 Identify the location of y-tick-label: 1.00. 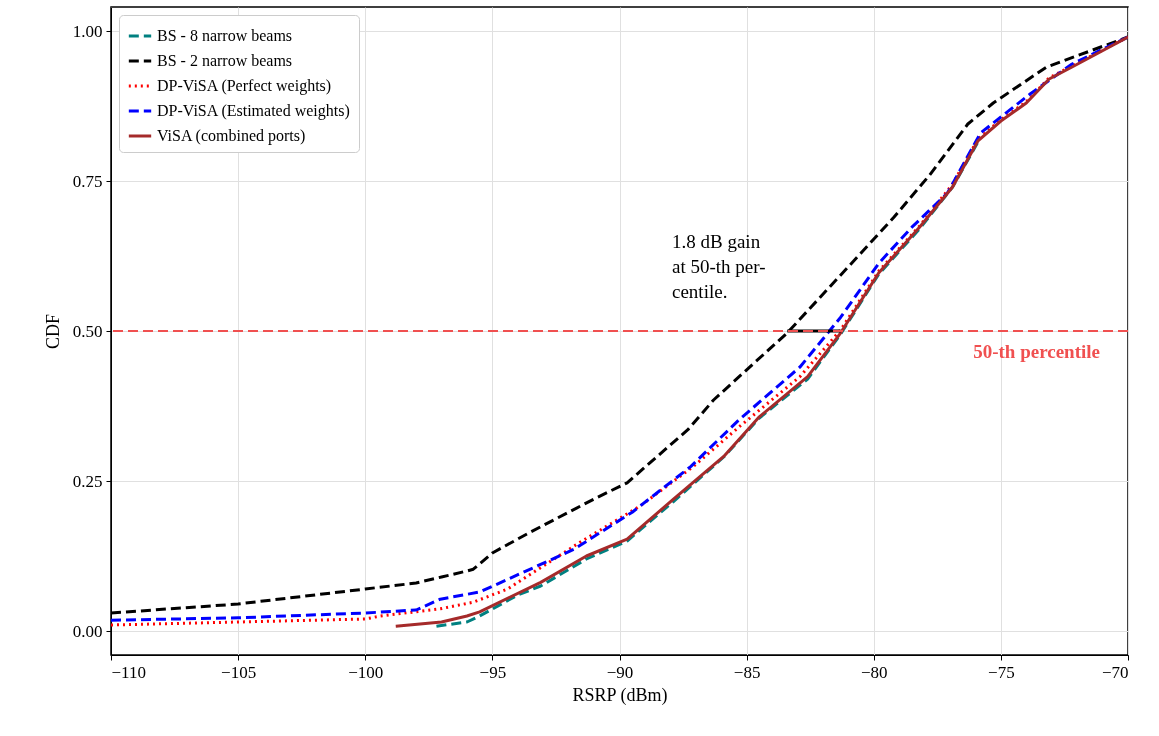
(87, 31).